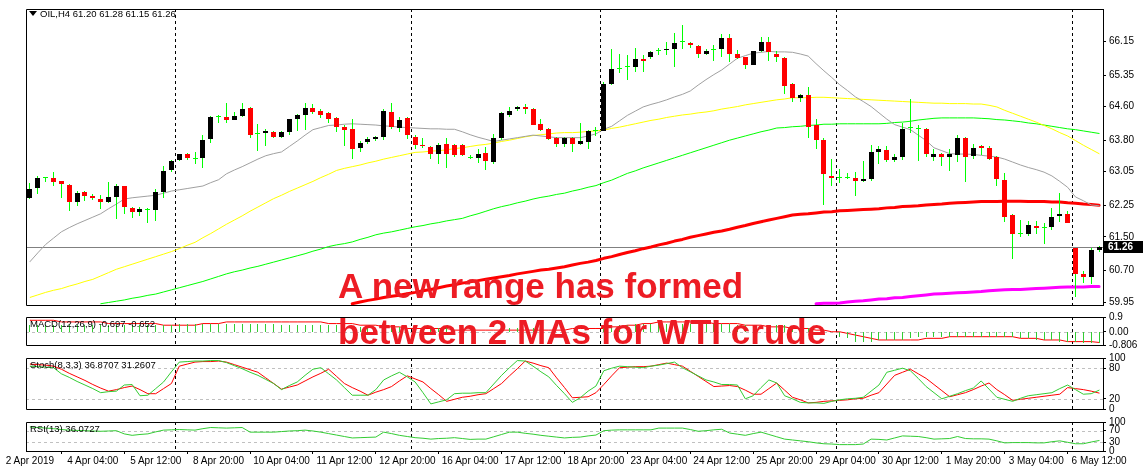 This screenshot has height=475, width=1143. Describe the element at coordinates (1122, 236) in the screenshot. I see `y-tick-label: 61.50` at that location.